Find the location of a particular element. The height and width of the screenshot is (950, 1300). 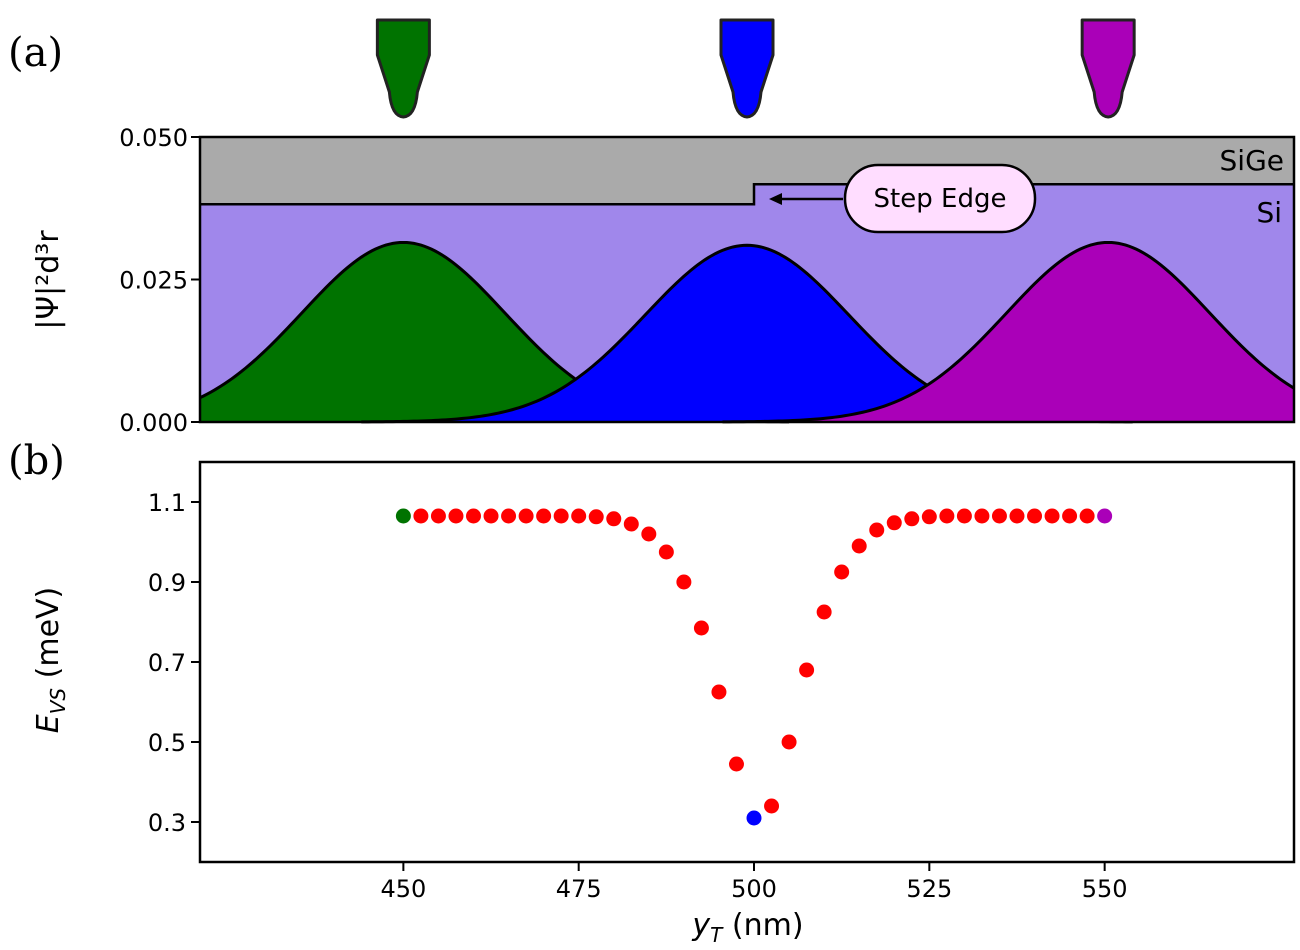

y-tick-label: 0.9 is located at coordinates (167, 583).